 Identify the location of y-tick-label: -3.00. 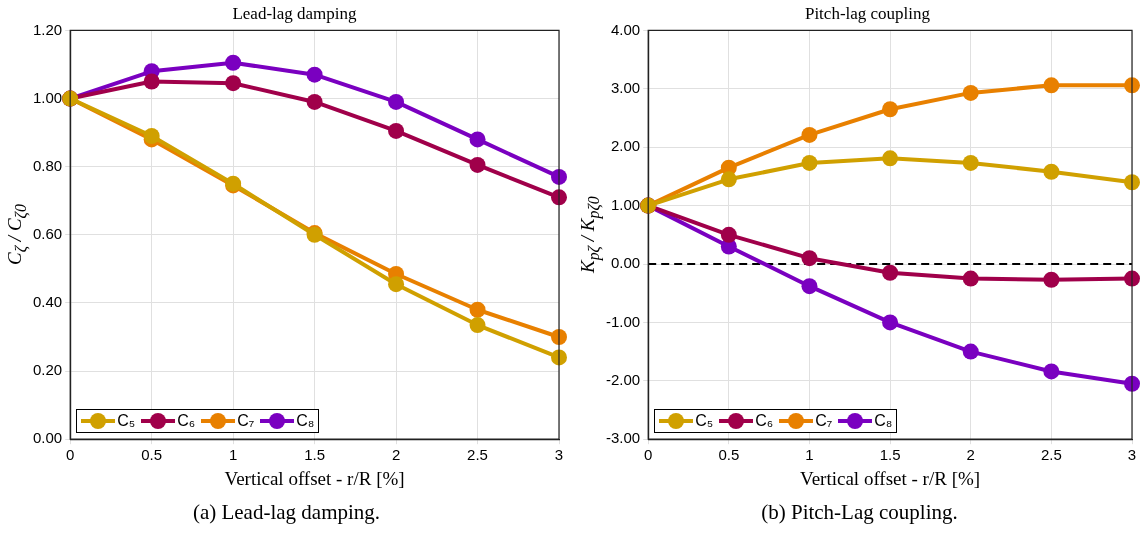
(623, 438).